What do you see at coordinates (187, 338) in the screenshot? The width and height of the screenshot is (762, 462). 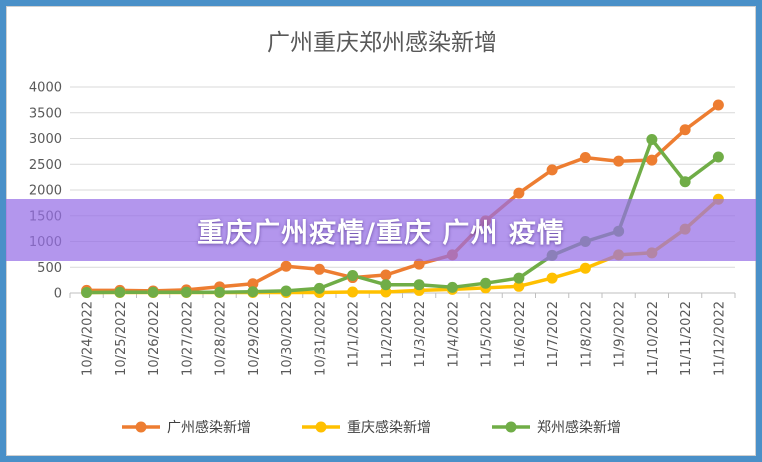 I see `x-tick-label: 10/27/2022` at bounding box center [187, 338].